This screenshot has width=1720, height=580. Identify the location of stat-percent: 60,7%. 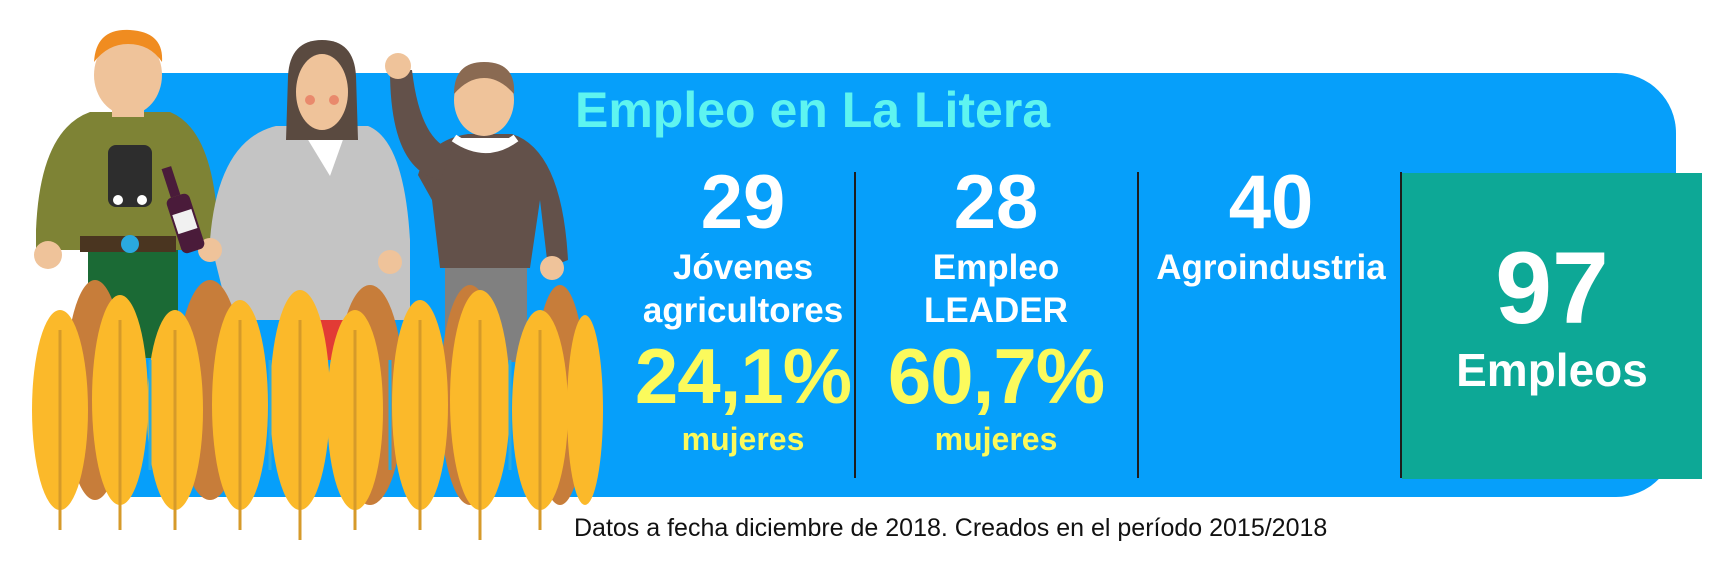
(996, 376).